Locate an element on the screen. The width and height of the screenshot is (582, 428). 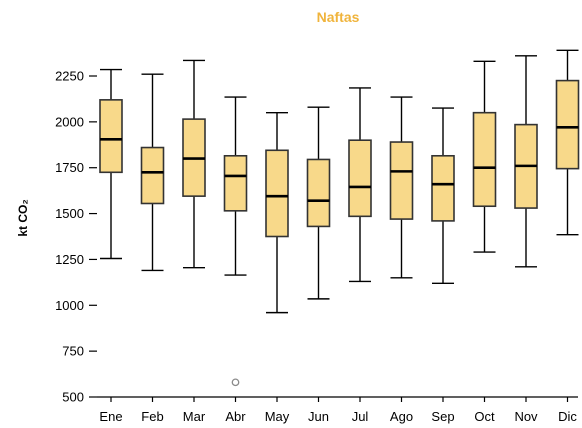
box-ene is located at coordinates (111, 164).